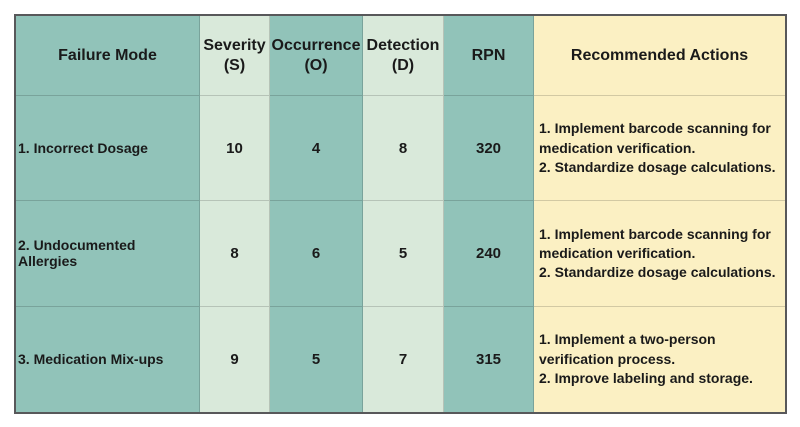  I want to click on cell-detection: 5, so click(403, 254).